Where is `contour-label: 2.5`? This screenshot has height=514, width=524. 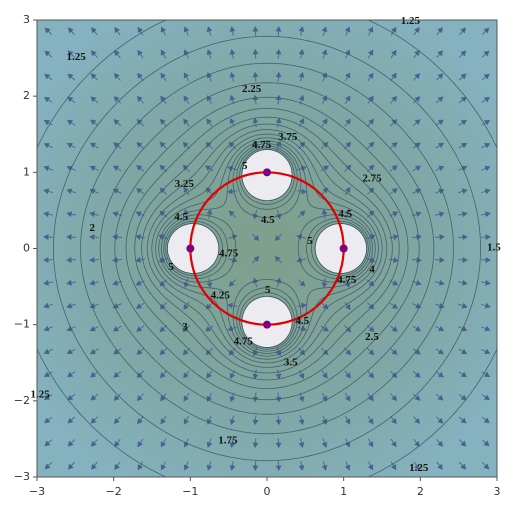 contour-label: 2.5 is located at coordinates (372, 337).